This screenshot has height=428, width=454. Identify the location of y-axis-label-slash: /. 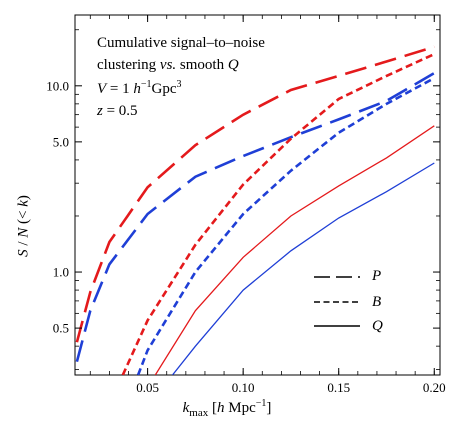
(23, 243).